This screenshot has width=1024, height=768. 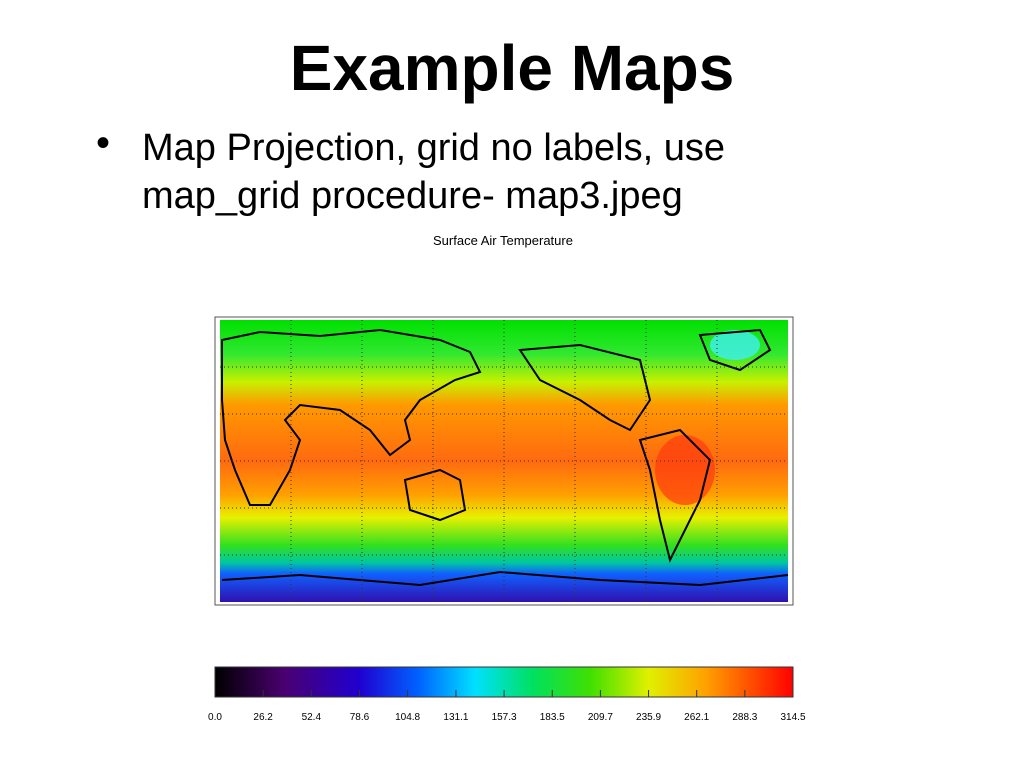 What do you see at coordinates (696, 717) in the screenshot?
I see `colorbar-tick-label: 262.1` at bounding box center [696, 717].